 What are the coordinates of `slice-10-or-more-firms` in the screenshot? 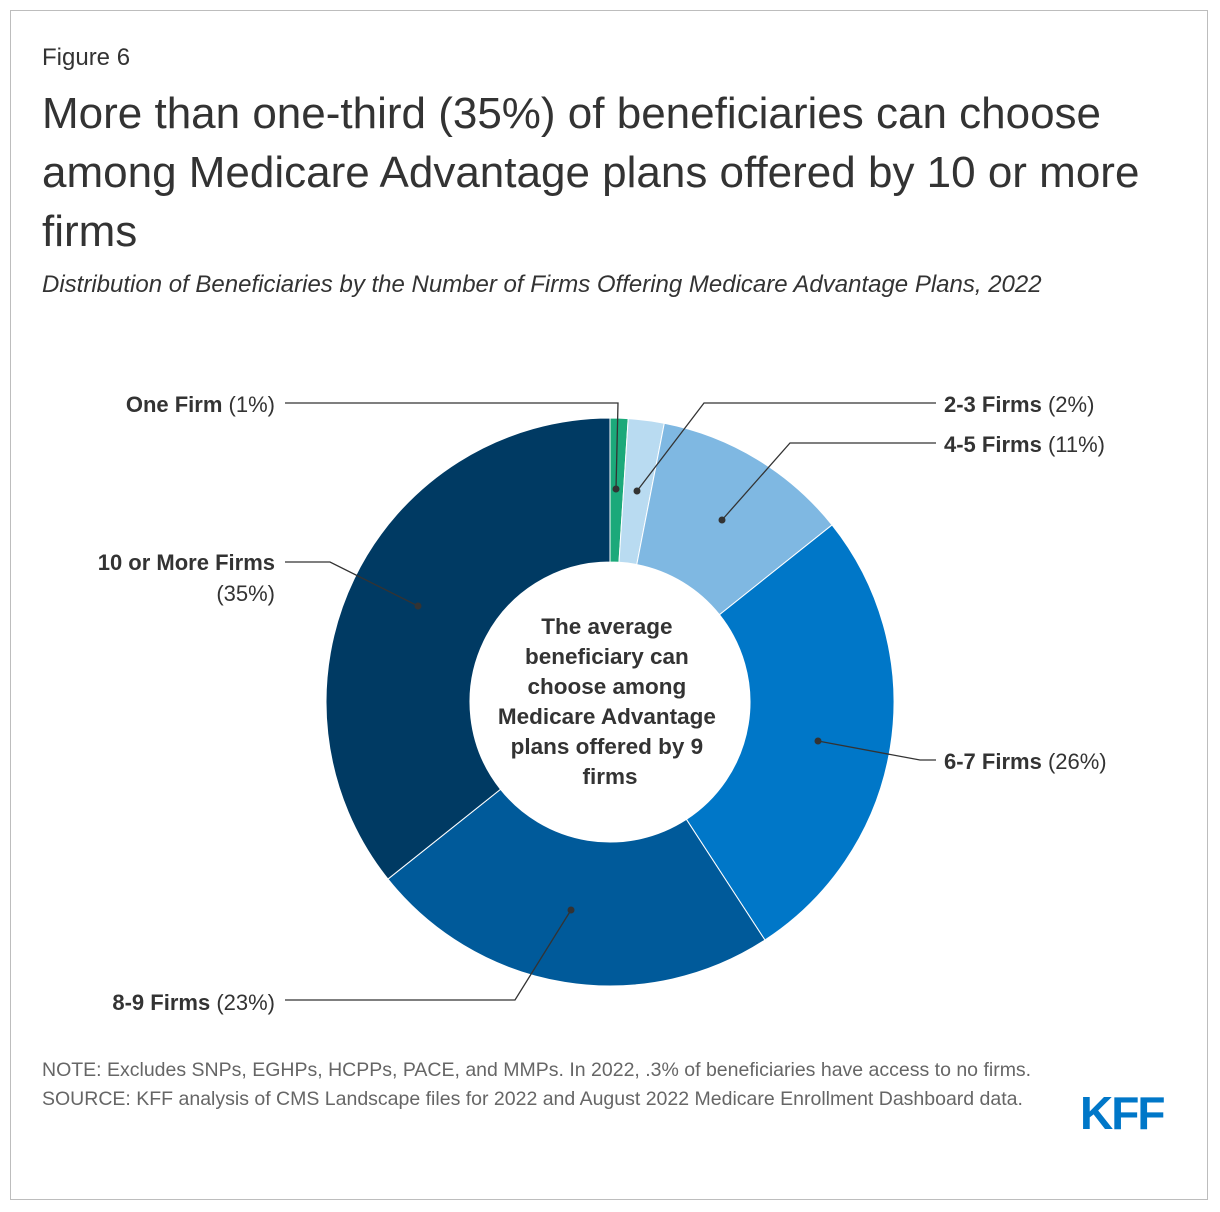 It's located at (468, 648).